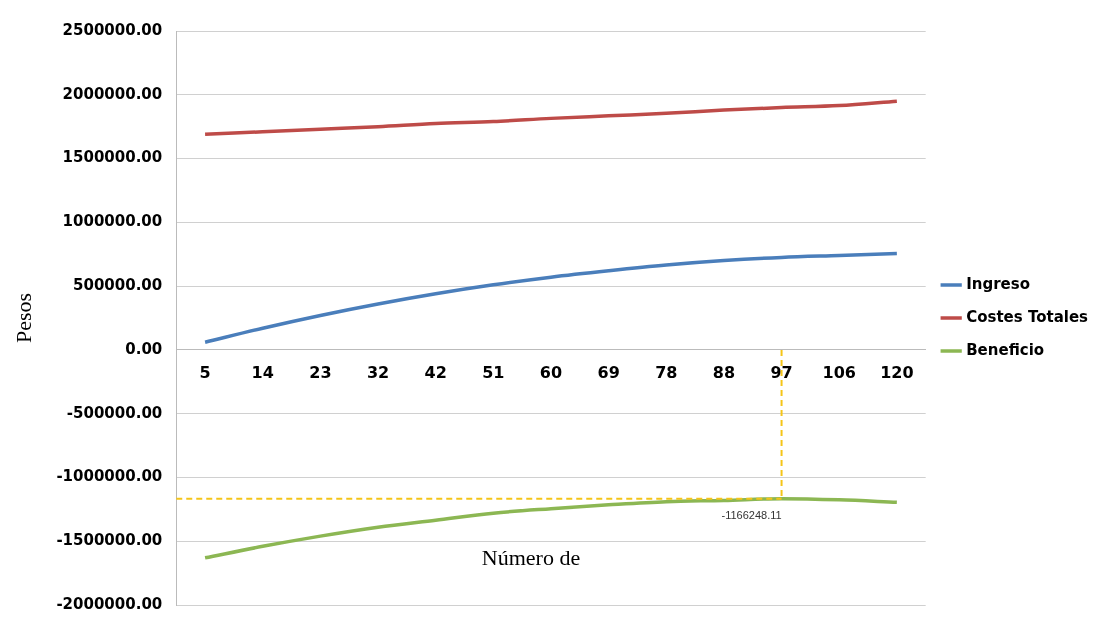  I want to click on y-tick-label: -1000000.00, so click(109, 476).